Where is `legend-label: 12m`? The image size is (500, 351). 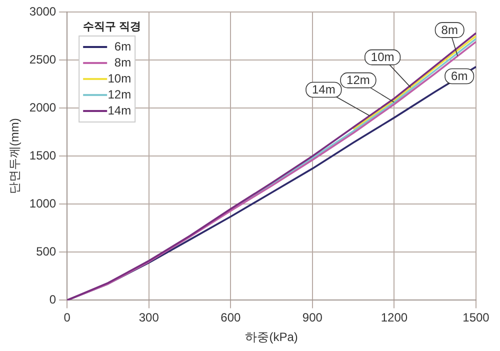 legend-label: 12m is located at coordinates (120, 94).